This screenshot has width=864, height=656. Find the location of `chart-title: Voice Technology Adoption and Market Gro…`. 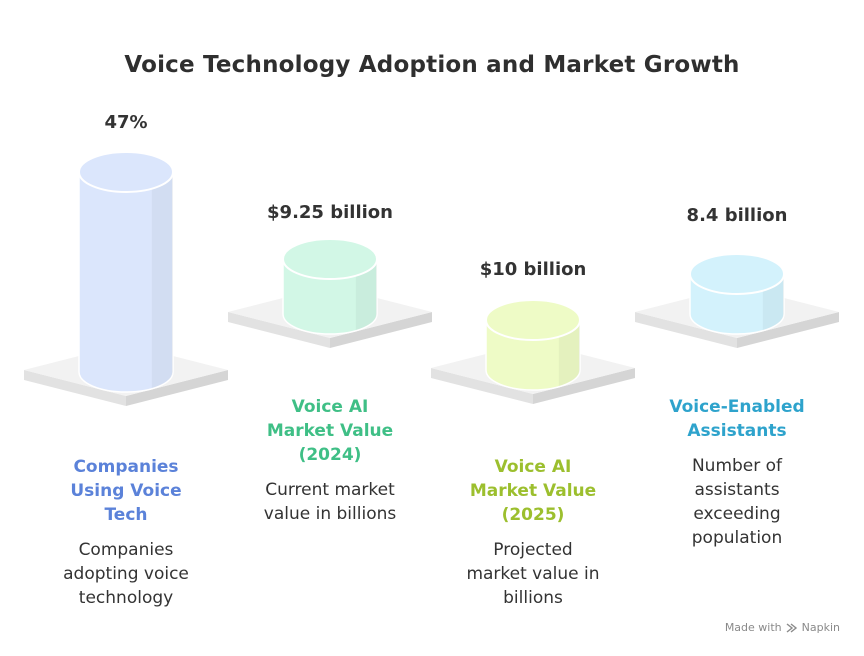

chart-title: Voice Technology Adoption and Market Gro… is located at coordinates (432, 65).